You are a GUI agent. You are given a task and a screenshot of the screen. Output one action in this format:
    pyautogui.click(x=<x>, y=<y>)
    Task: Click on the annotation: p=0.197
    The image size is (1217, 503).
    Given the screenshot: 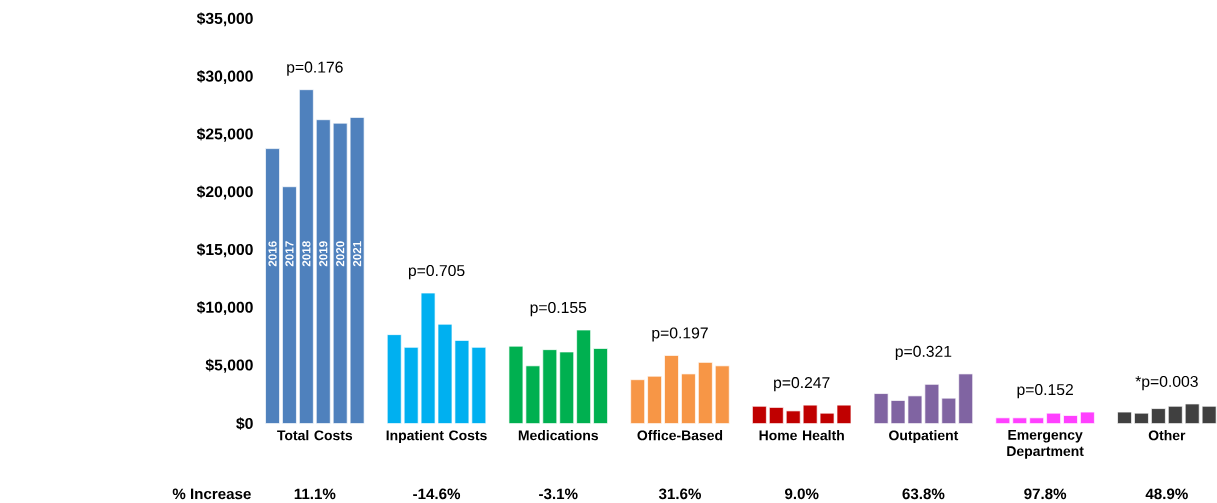 What is the action you would take?
    pyautogui.click(x=680, y=334)
    